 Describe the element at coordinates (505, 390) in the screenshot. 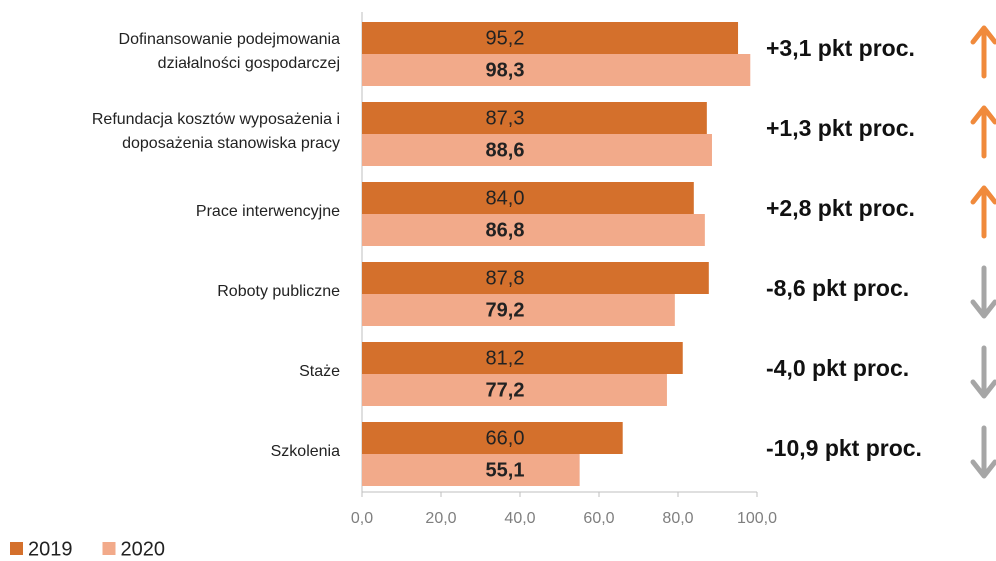

I see `value-label: 77,2` at that location.